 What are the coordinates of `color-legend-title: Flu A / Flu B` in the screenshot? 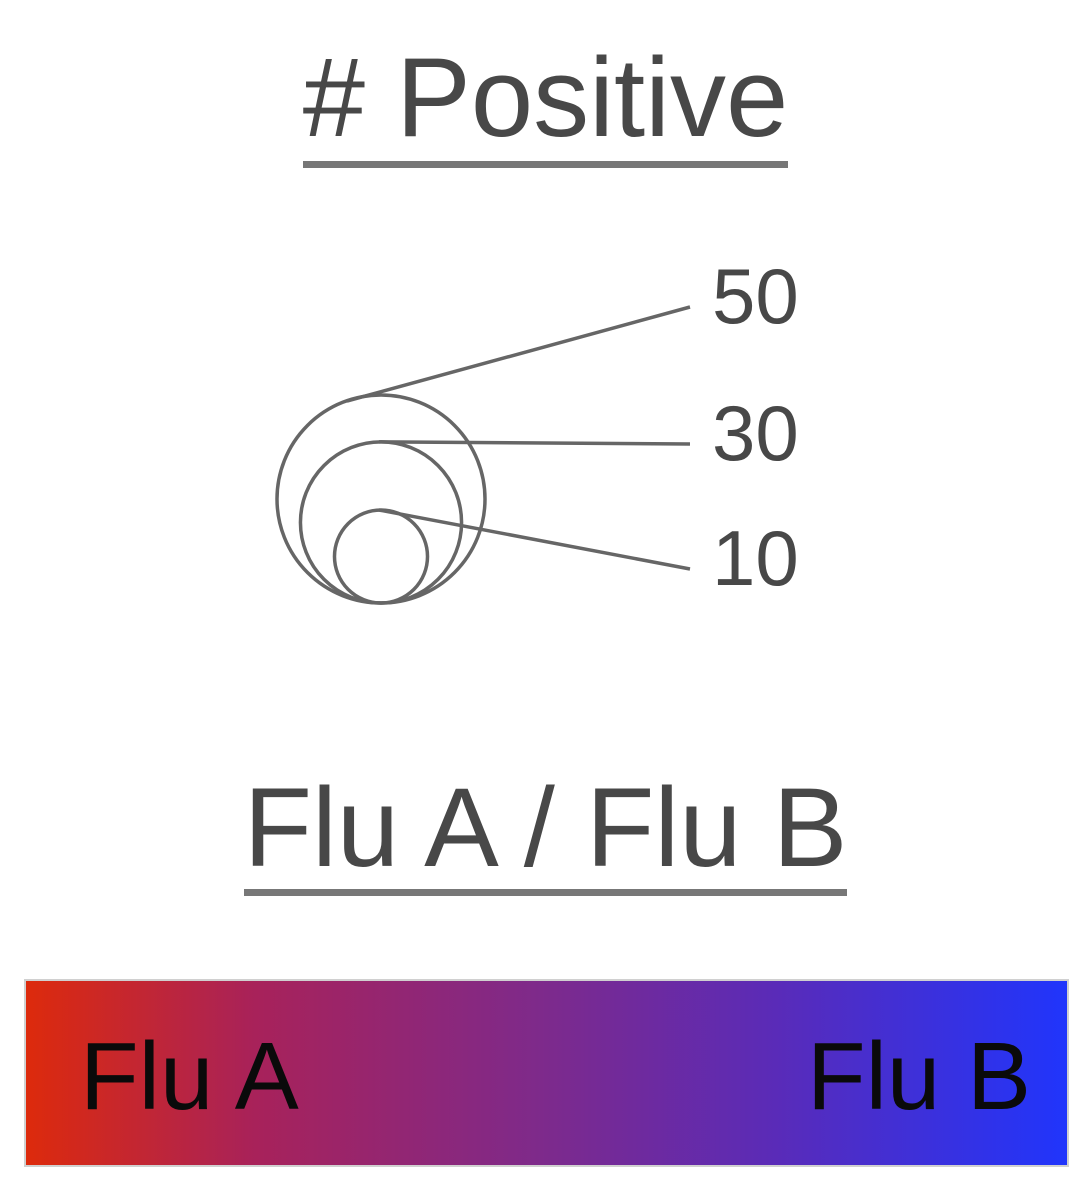 It's located at (545, 834).